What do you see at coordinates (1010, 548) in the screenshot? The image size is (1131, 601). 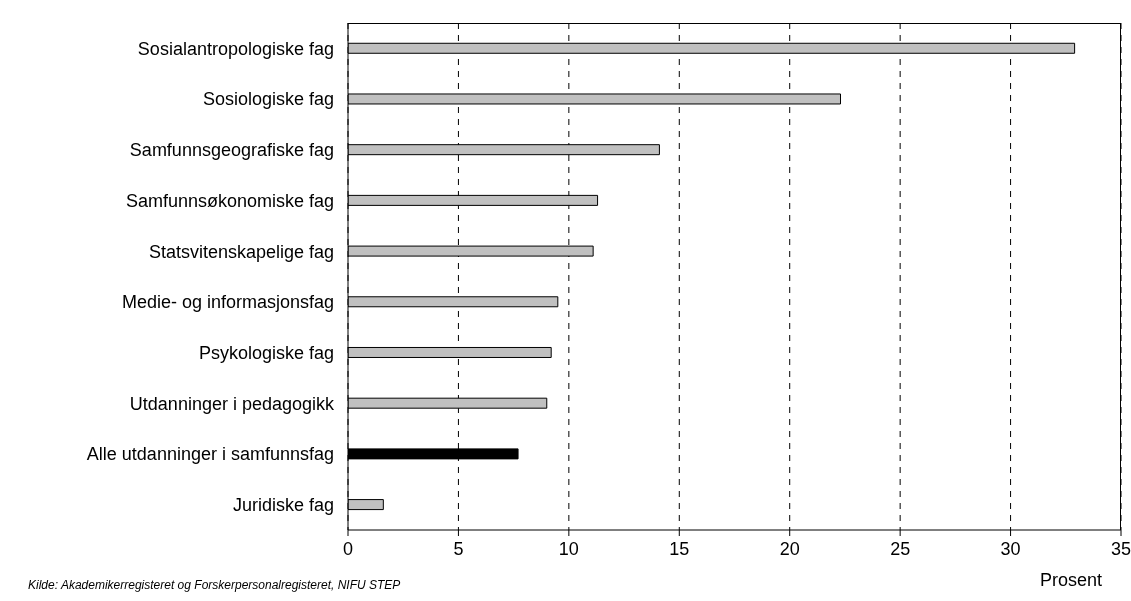 I see `x-tick-label: 30` at bounding box center [1010, 548].